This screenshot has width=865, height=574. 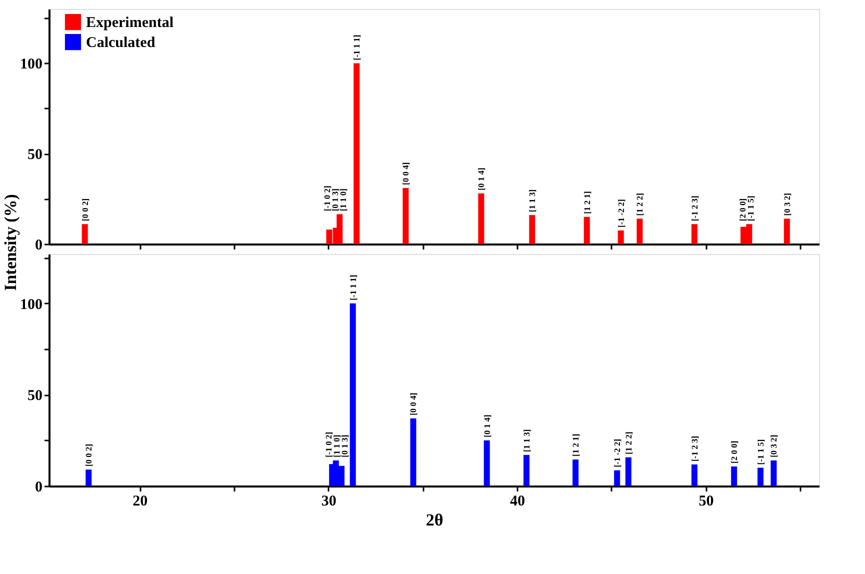 I want to click on x-tick-label: 20, so click(x=140, y=502).